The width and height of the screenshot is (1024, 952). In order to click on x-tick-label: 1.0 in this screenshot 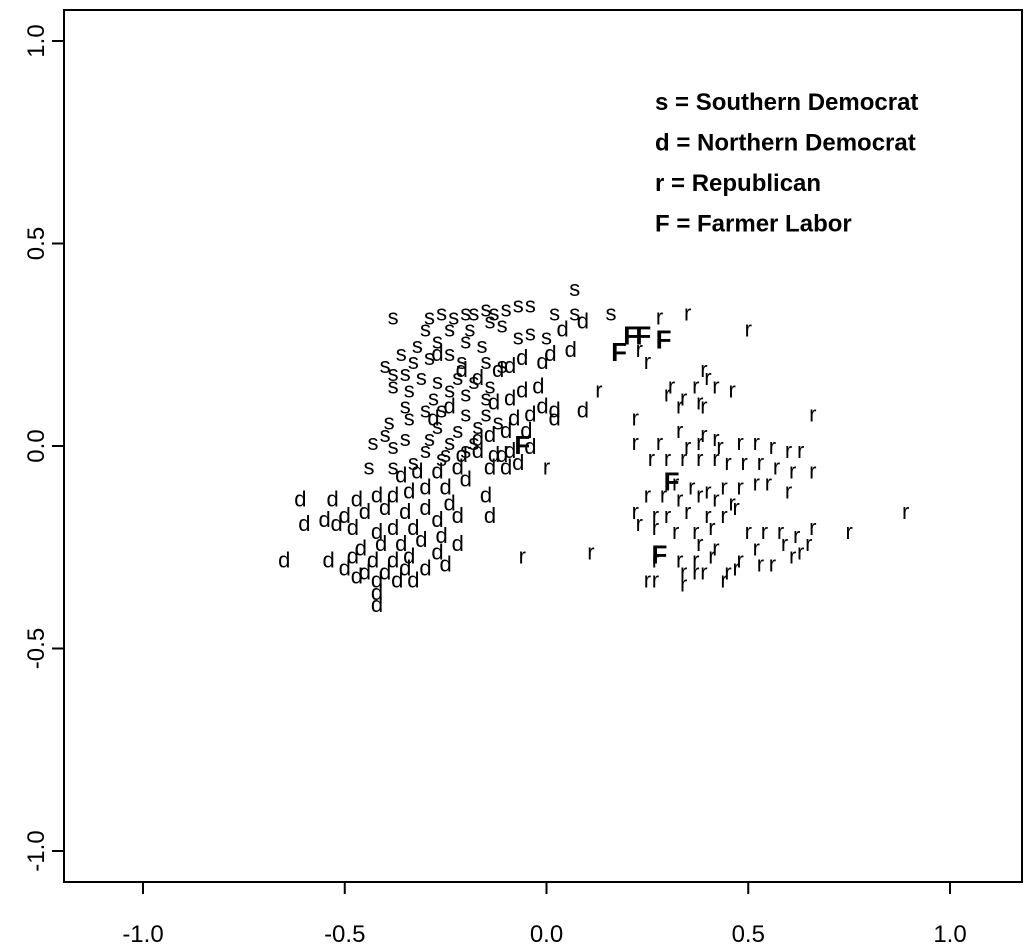, I will do `click(949, 934)`.